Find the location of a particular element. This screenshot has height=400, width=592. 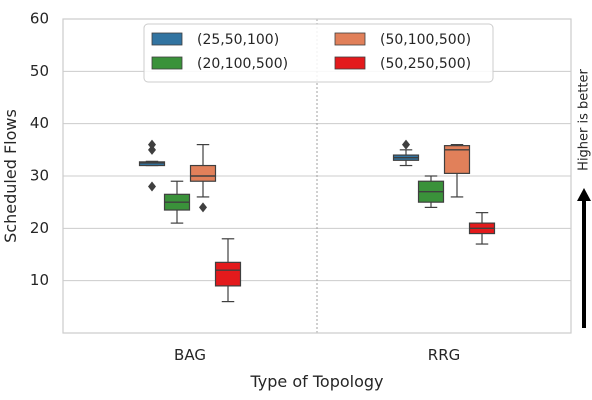

y-tick-label: 50 is located at coordinates (39, 71).